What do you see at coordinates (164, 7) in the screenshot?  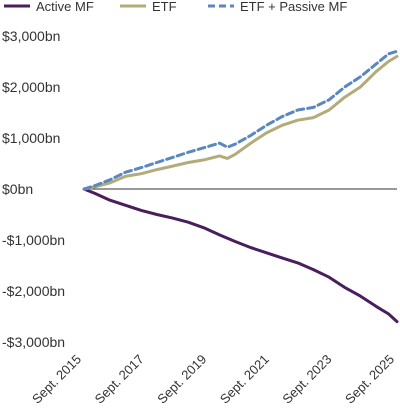 I see `legend-label-etf: ETF` at bounding box center [164, 7].